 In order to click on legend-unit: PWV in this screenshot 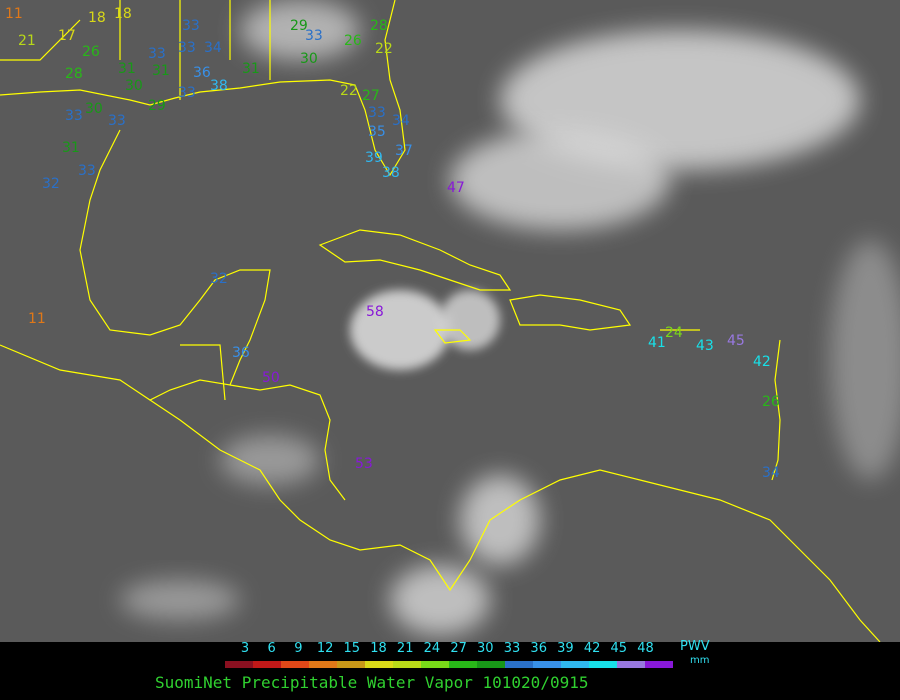, I will do `click(695, 646)`.